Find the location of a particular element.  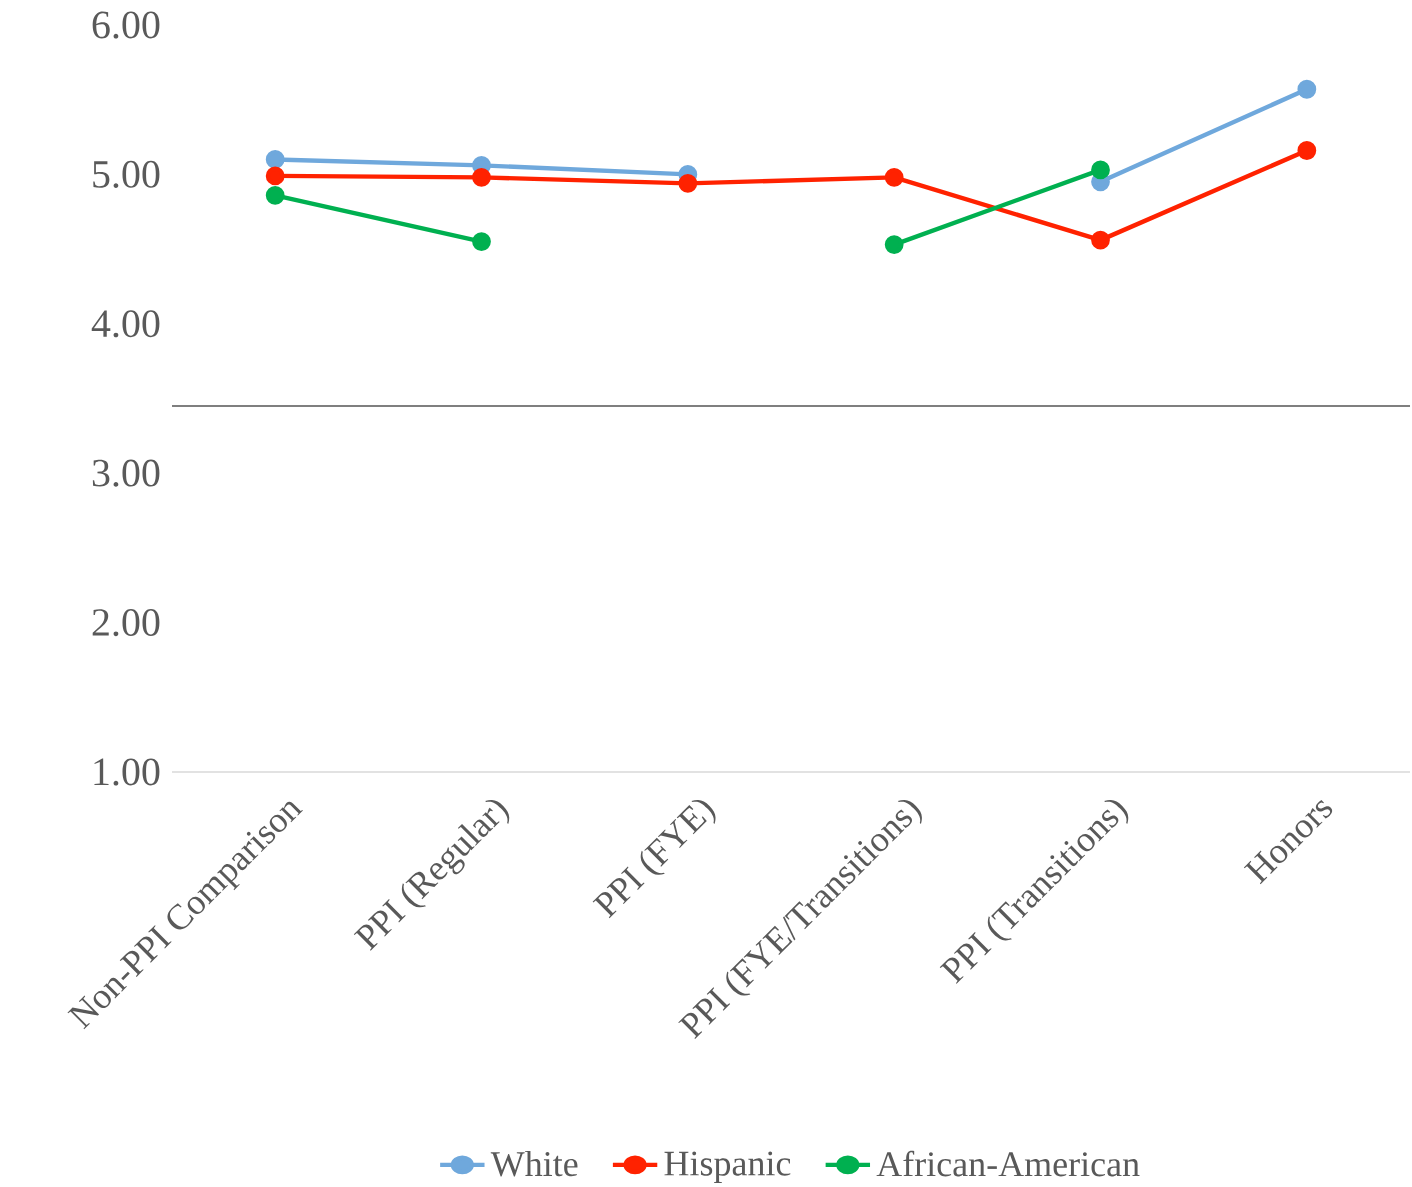

y-tick-label: 4.00 is located at coordinates (125, 324).